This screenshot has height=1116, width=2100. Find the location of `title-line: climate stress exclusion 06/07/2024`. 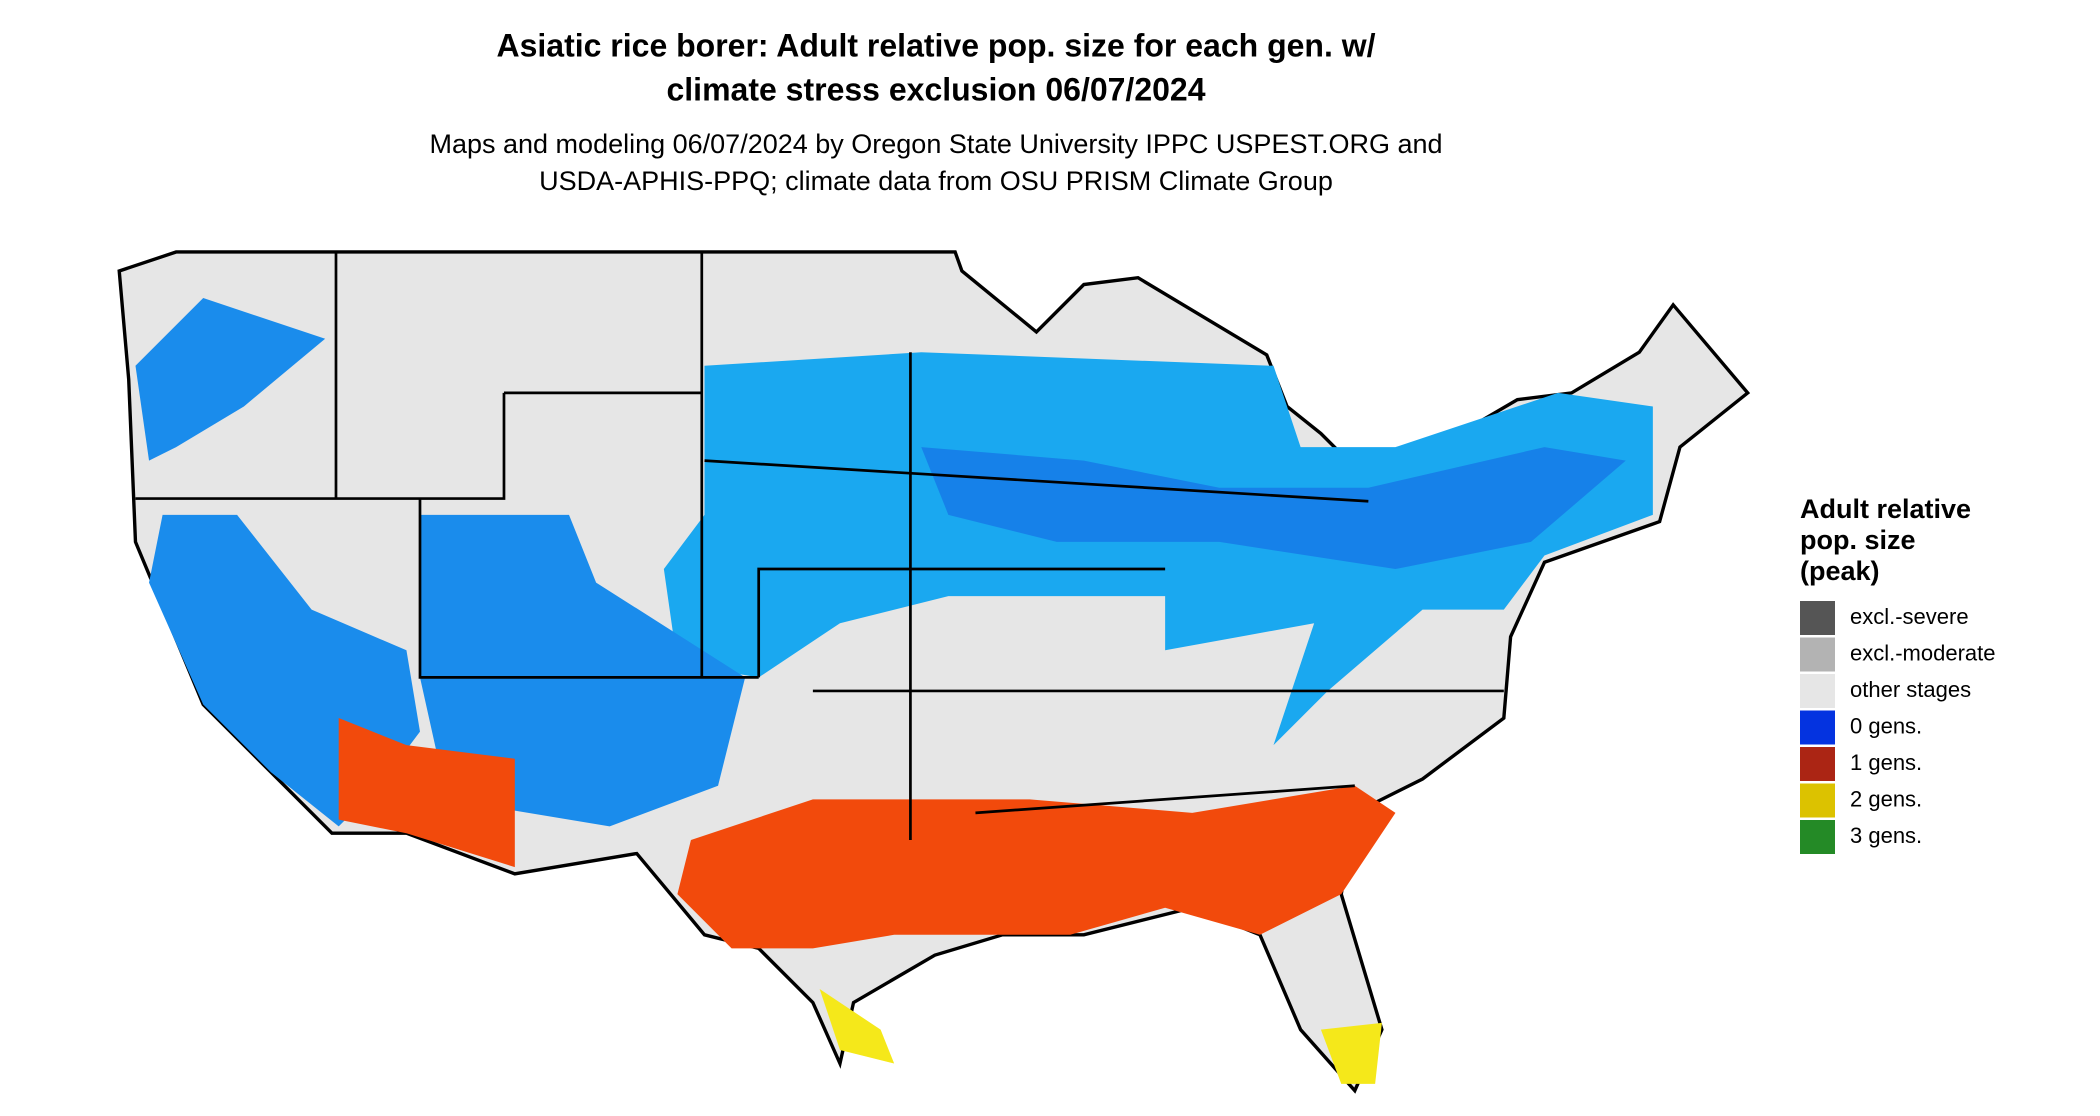

title-line: climate stress exclusion 06/07/2024 is located at coordinates (935, 89).